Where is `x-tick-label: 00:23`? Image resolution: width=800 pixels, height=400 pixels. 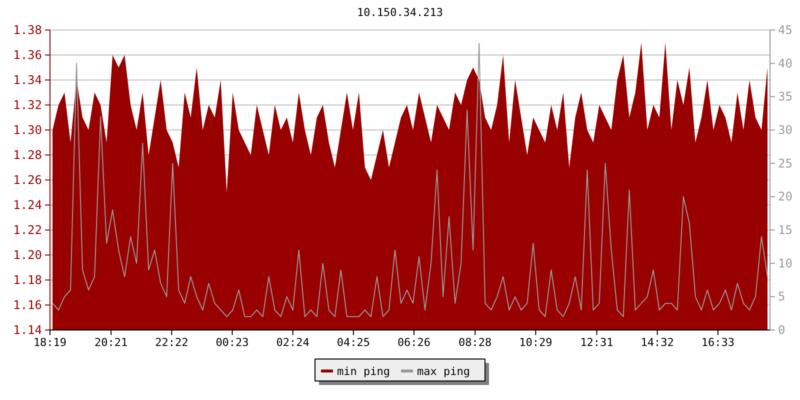 x-tick-label: 00:23 is located at coordinates (232, 342).